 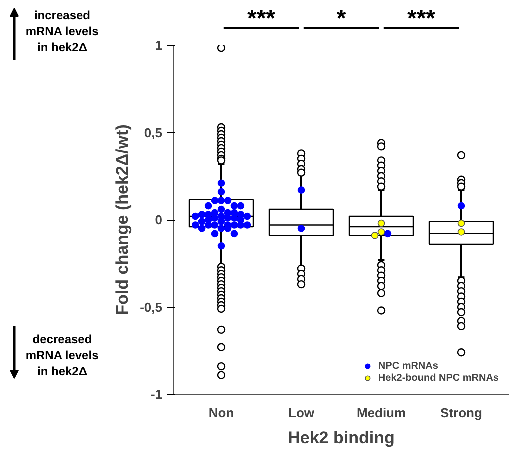 What do you see at coordinates (221, 413) in the screenshot?
I see `x-tick-label: Non` at bounding box center [221, 413].